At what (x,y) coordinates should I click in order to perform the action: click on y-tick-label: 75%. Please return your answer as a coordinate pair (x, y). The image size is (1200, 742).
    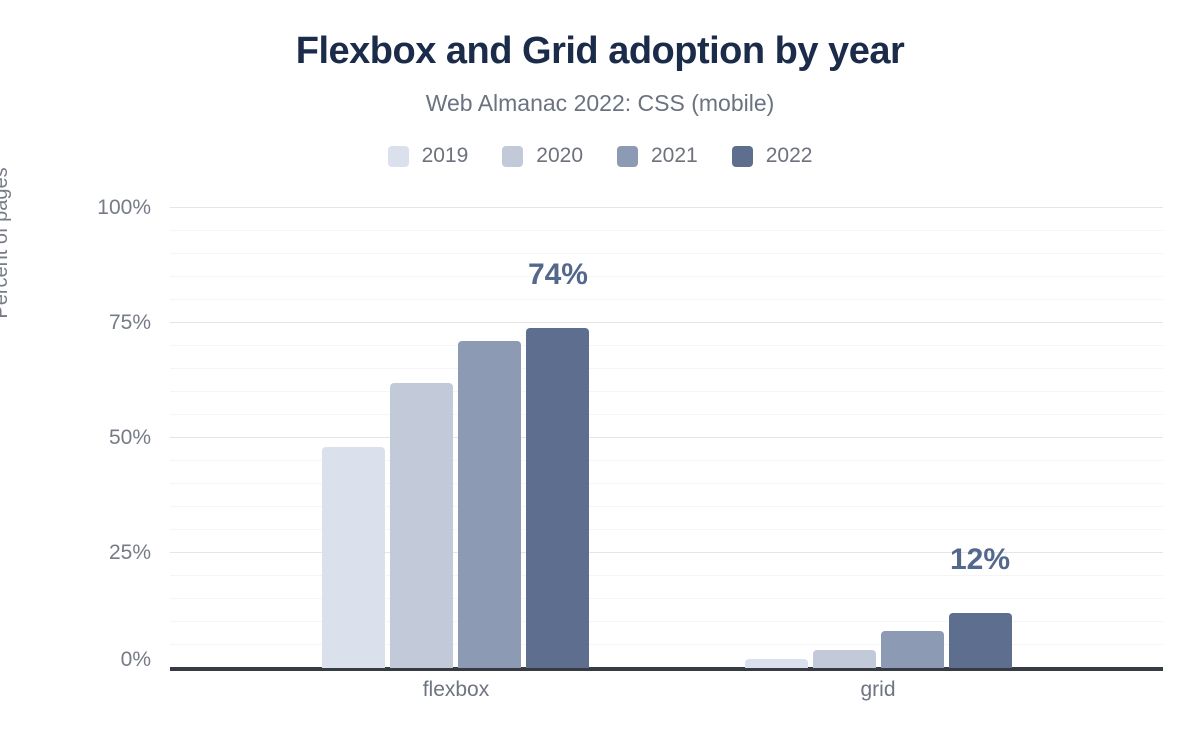
    Looking at the image, I should click on (129, 322).